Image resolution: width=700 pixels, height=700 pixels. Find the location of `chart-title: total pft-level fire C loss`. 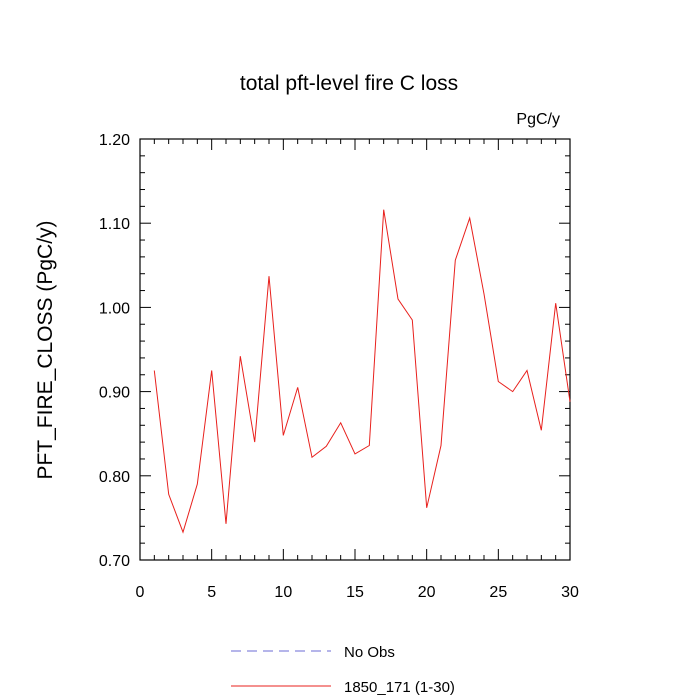

chart-title: total pft-level fire C loss is located at coordinates (349, 83).